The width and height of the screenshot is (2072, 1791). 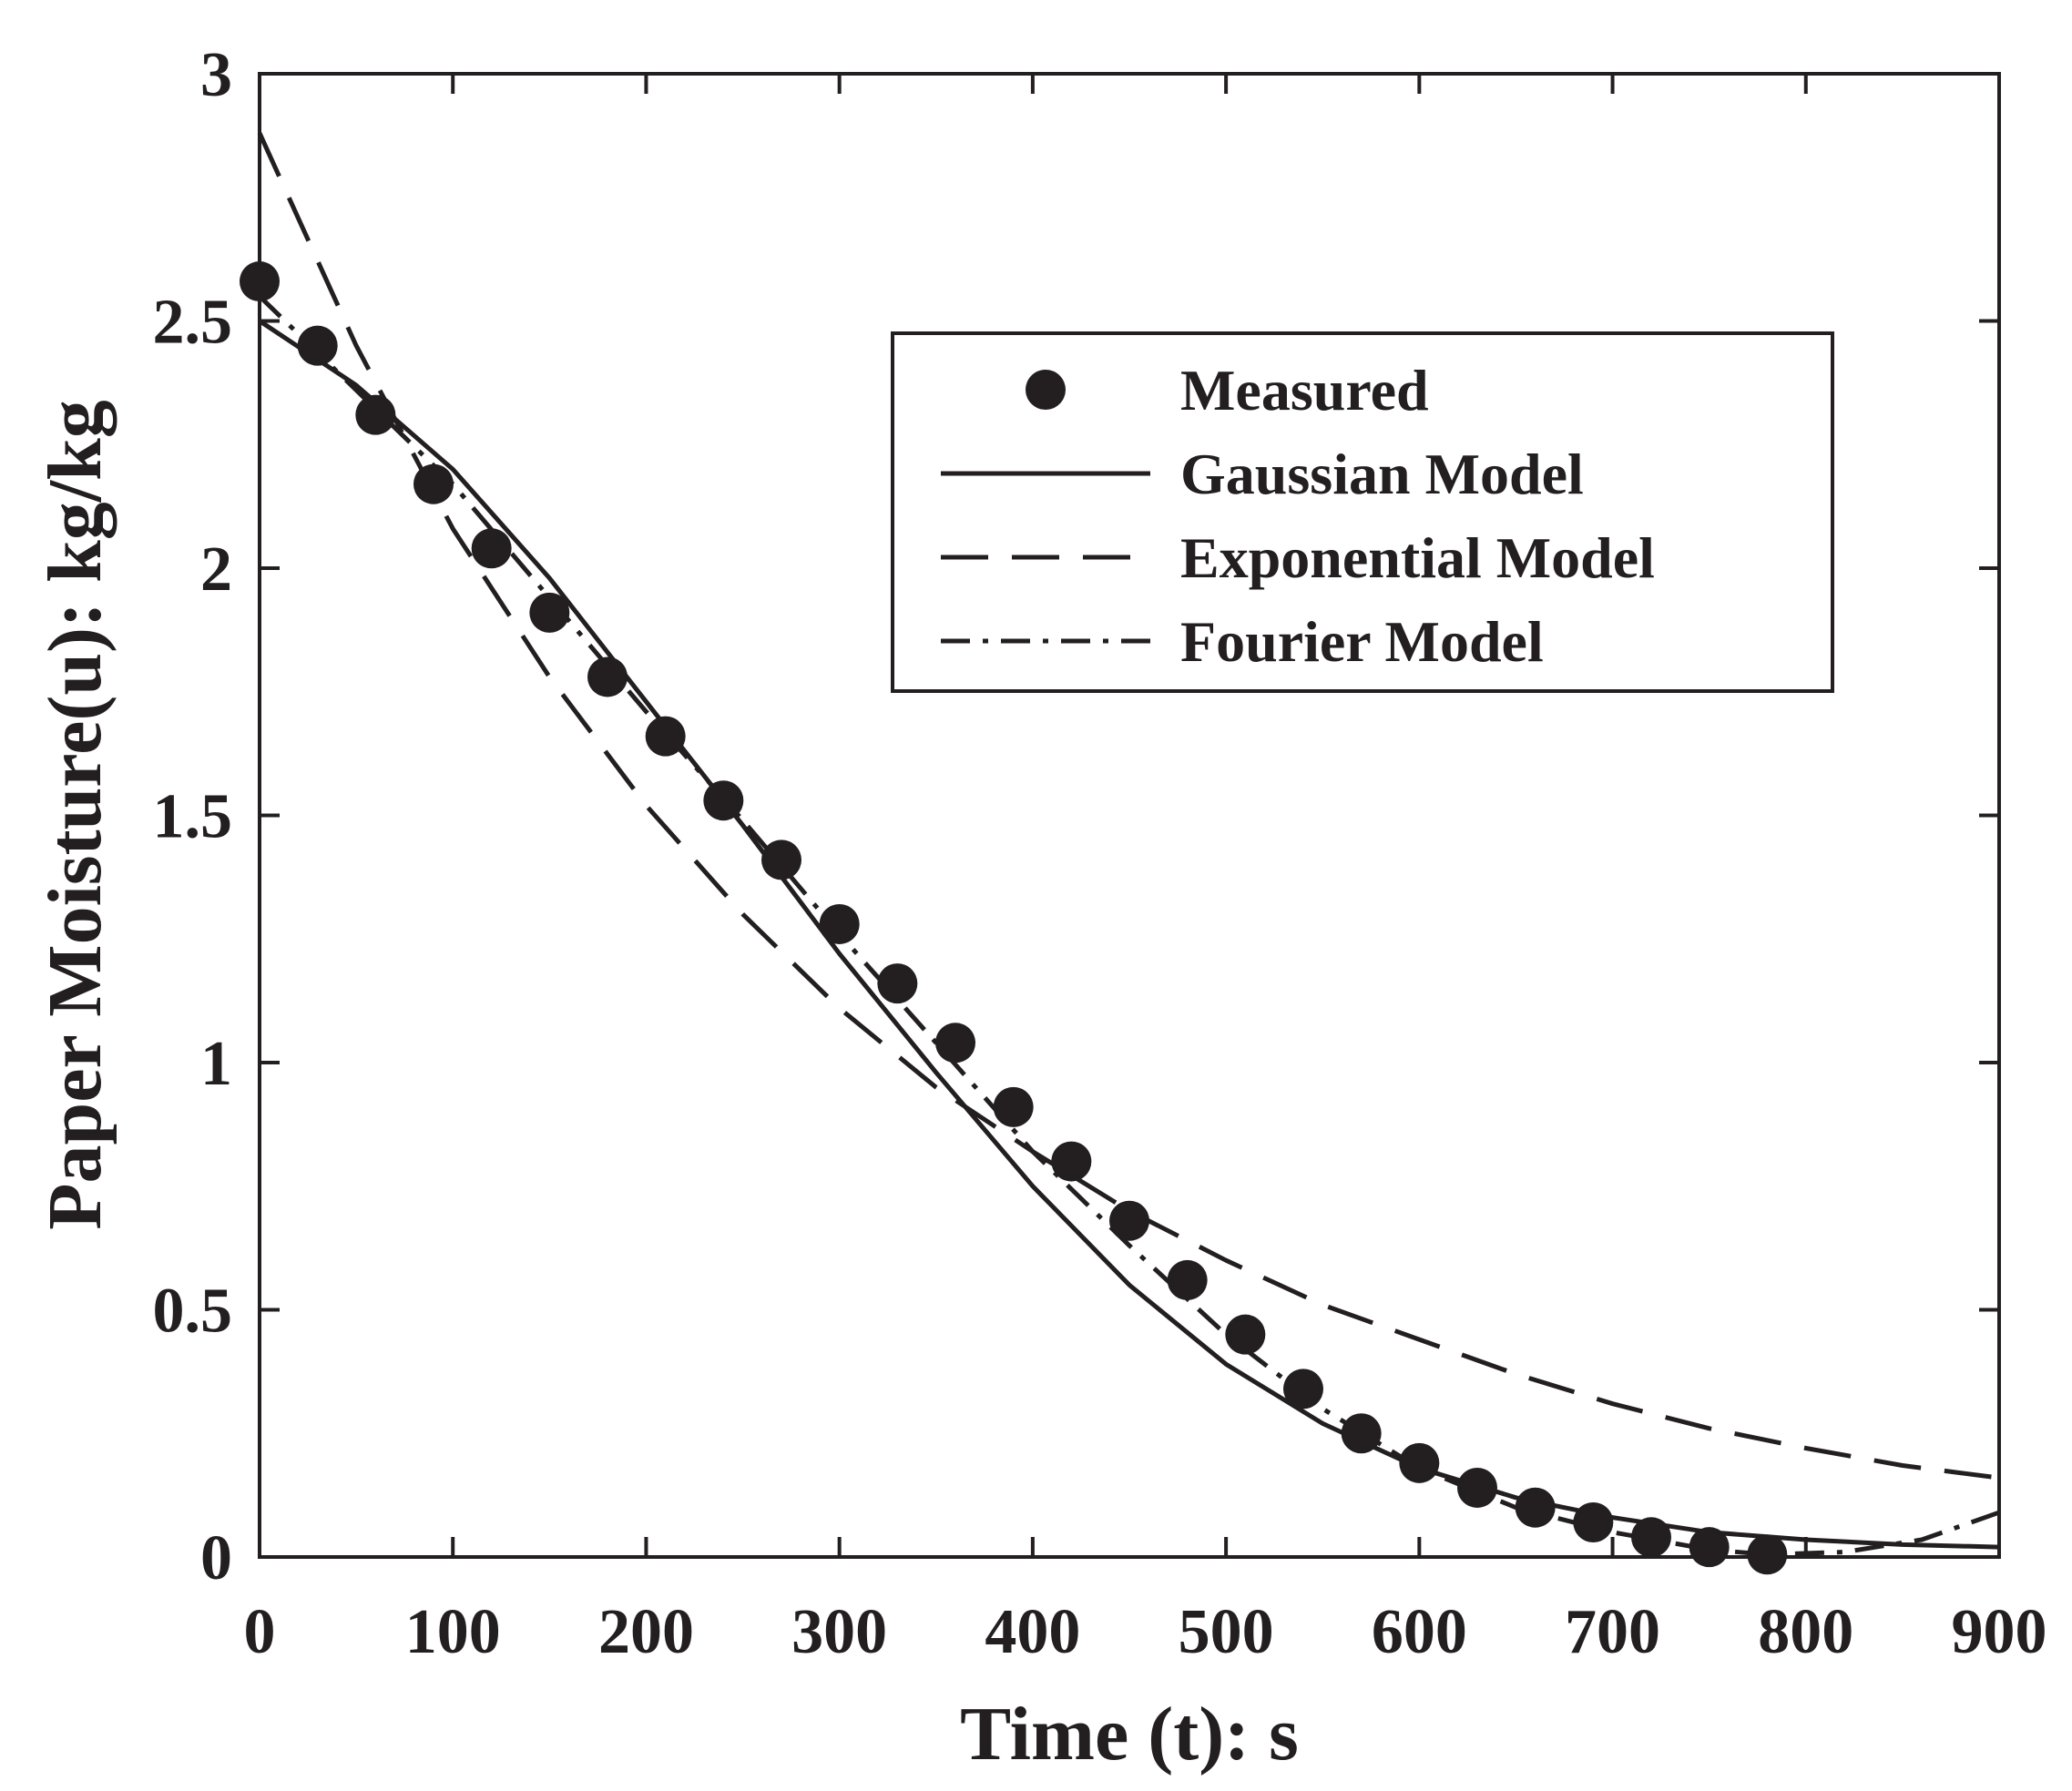 What do you see at coordinates (1419, 1632) in the screenshot?
I see `x-tick-label: 600` at bounding box center [1419, 1632].